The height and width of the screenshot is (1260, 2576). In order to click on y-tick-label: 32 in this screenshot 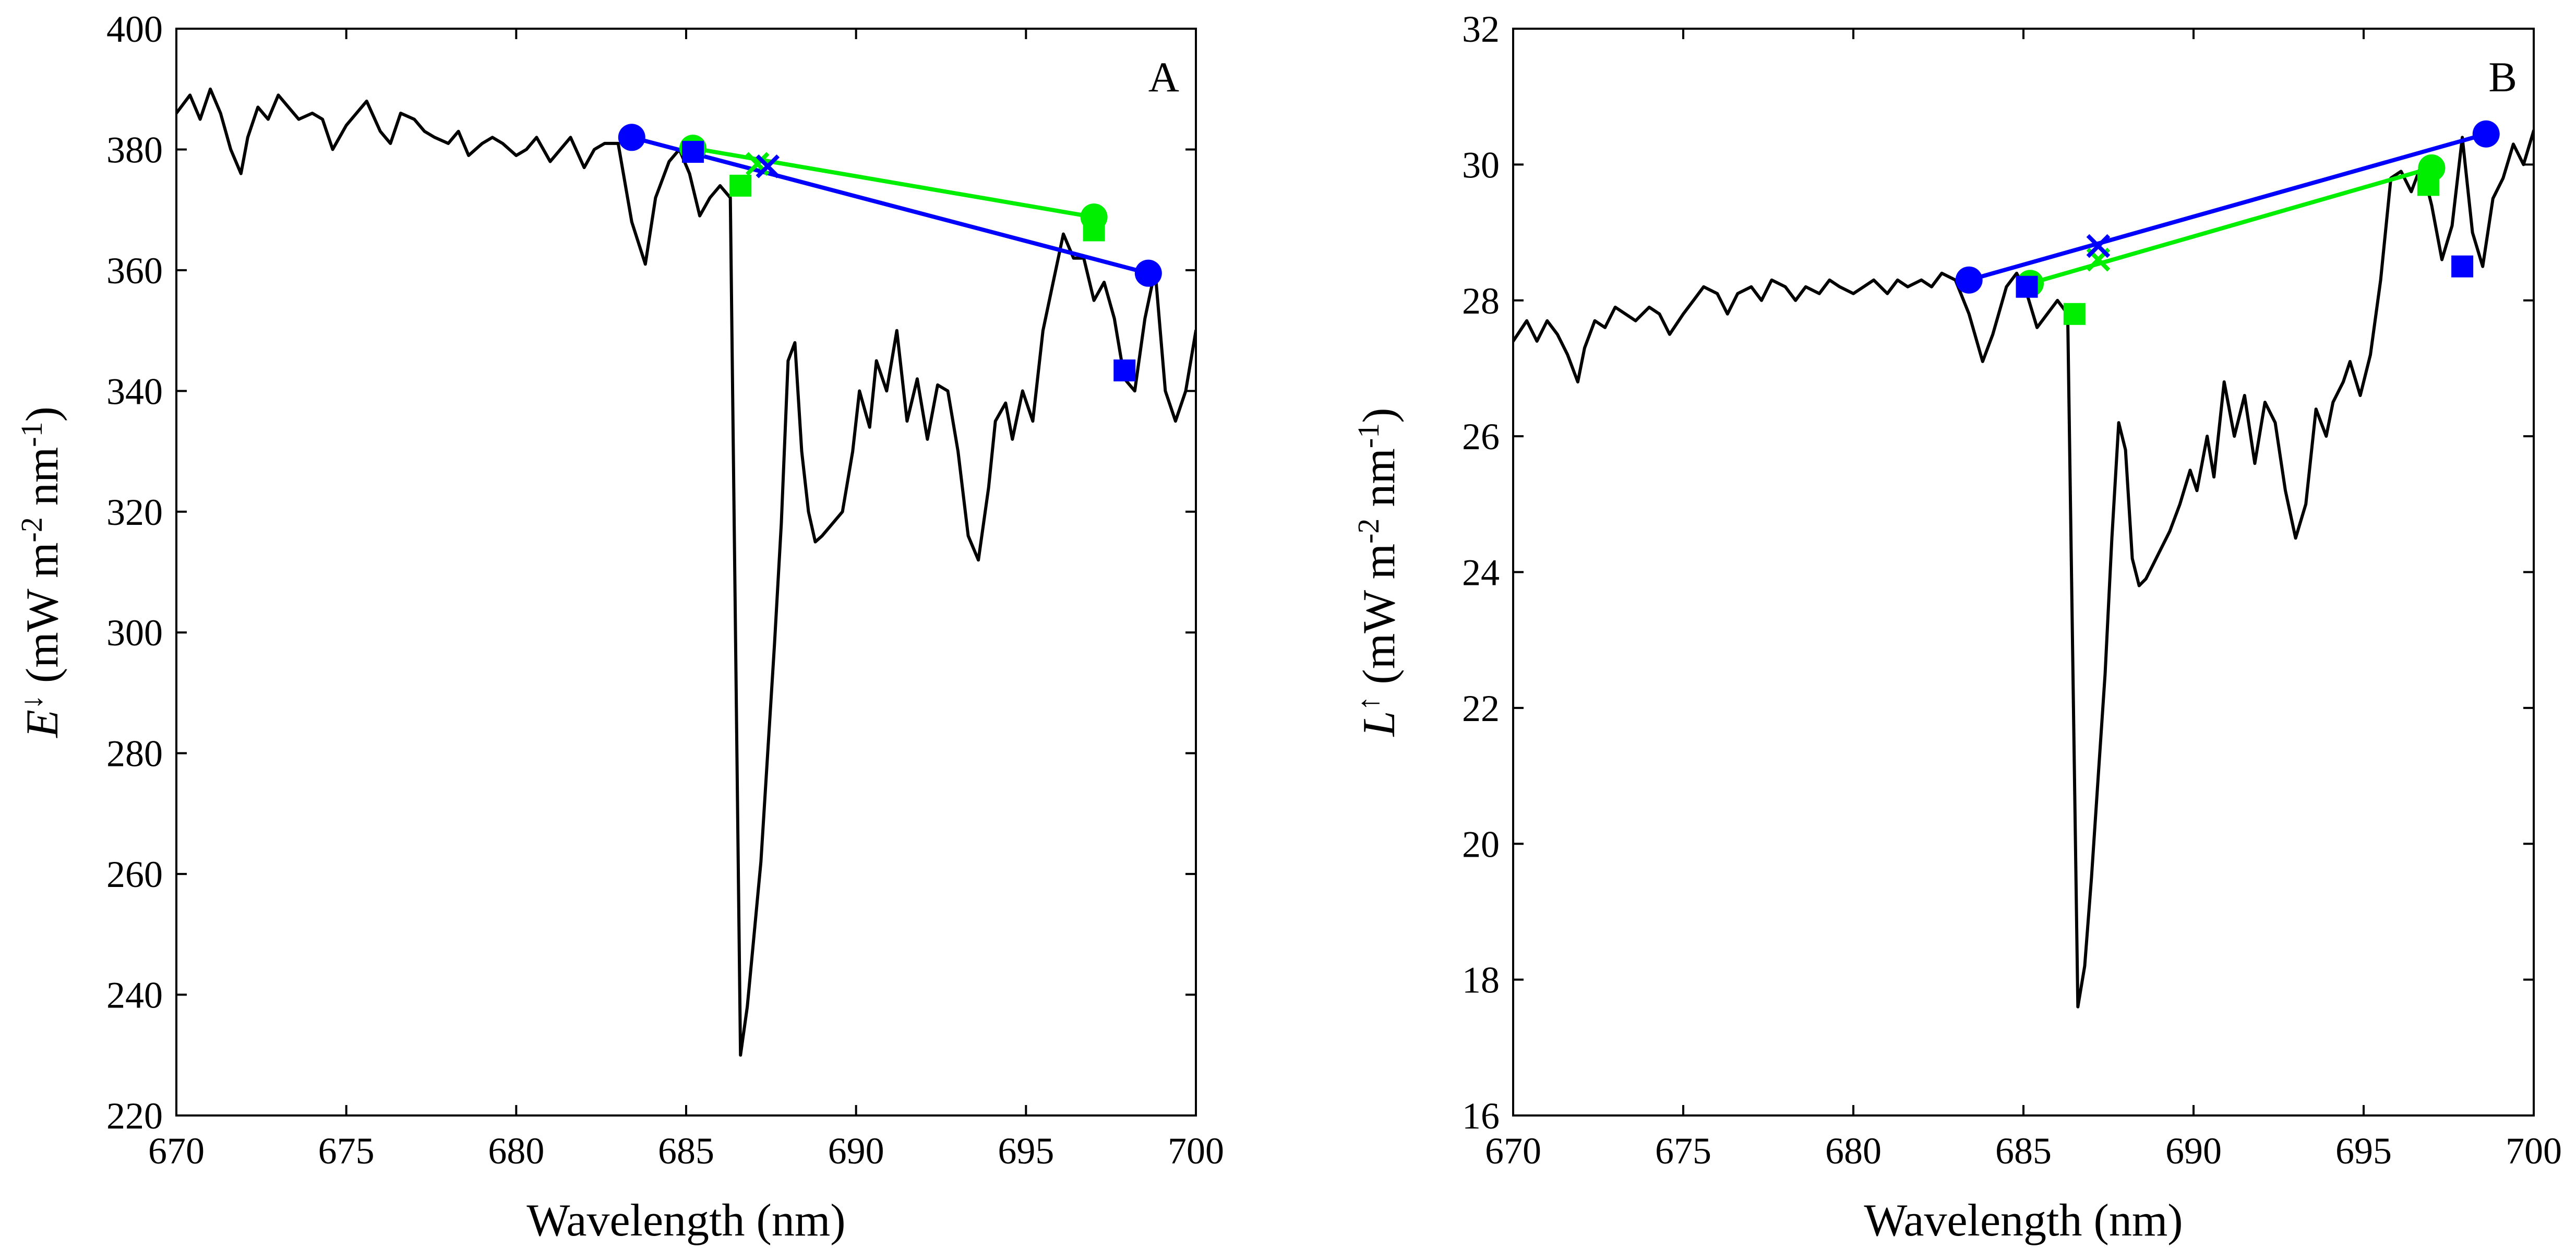, I will do `click(1481, 29)`.